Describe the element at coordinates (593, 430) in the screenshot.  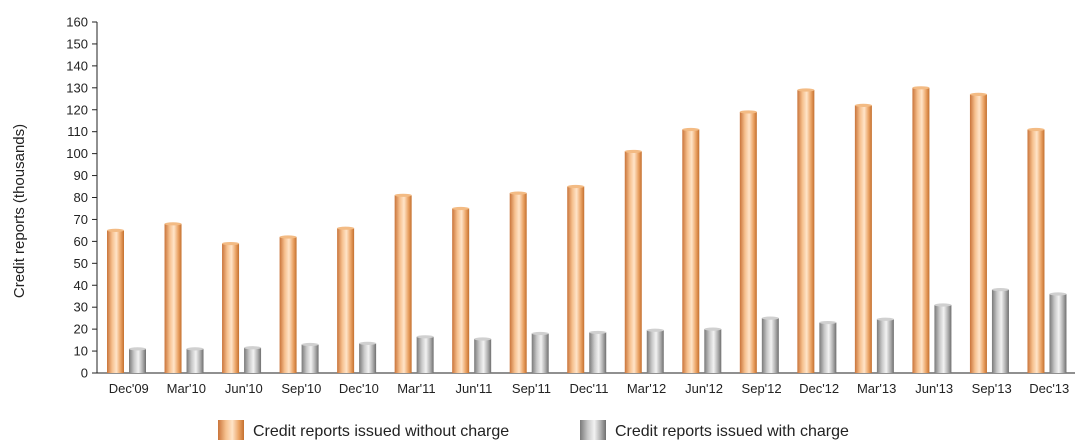
I see `legend-swatch-with-charge` at that location.